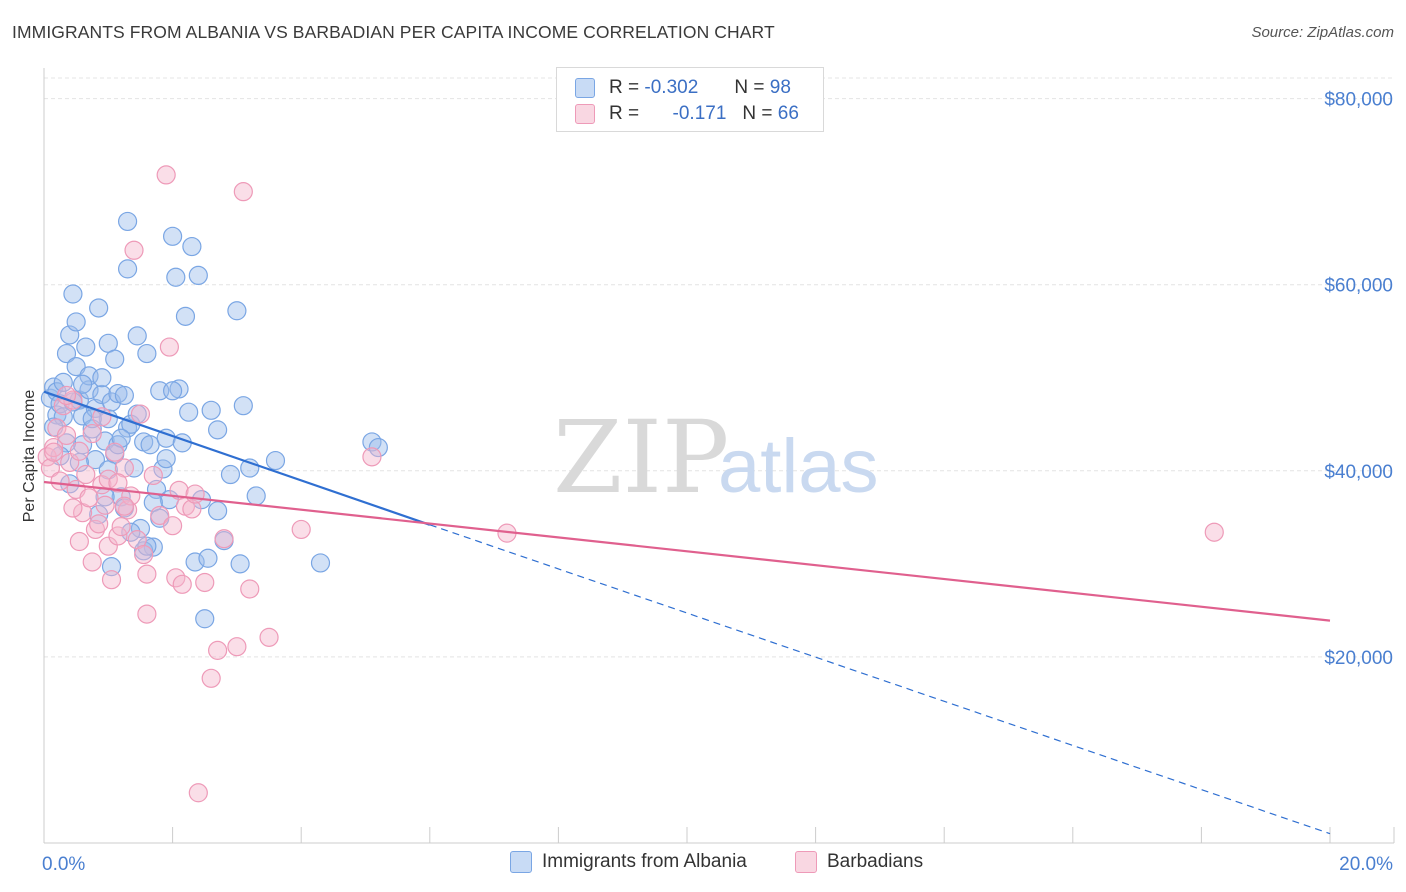 The height and width of the screenshot is (892, 1406). I want to click on legend-r-value: -0.171, so click(699, 113).